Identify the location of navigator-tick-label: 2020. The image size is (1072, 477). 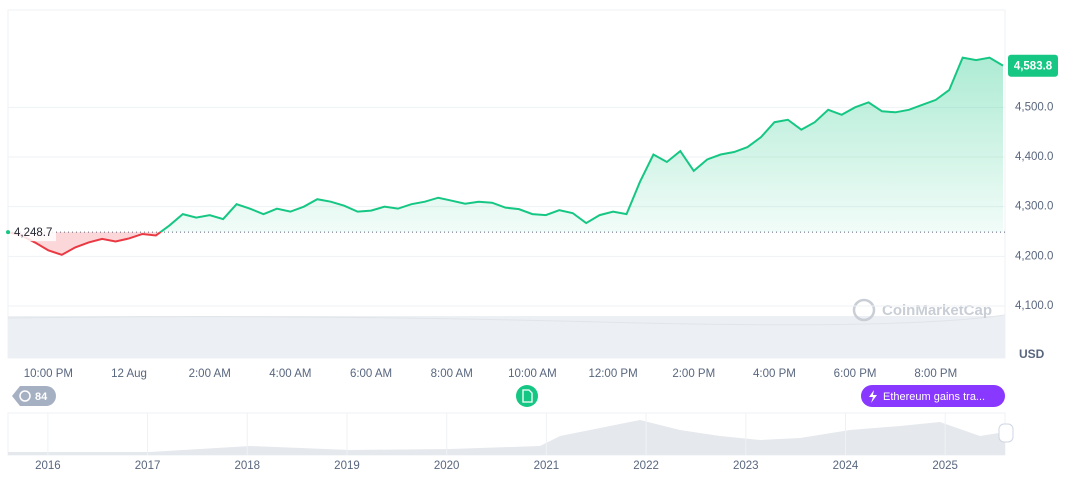
(447, 466).